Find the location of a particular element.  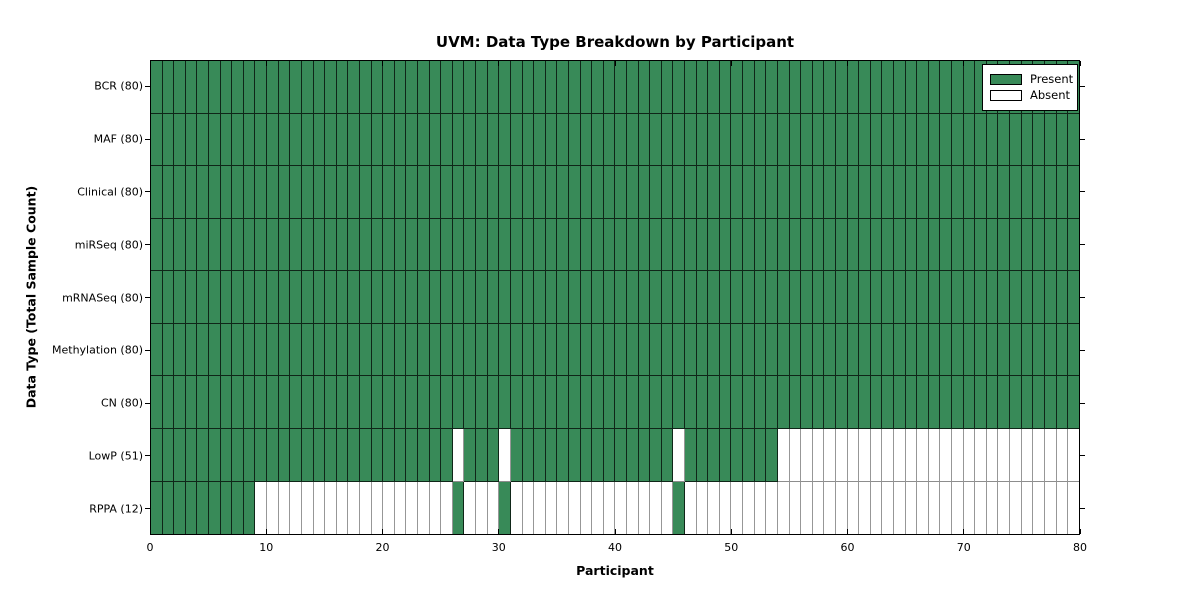

y-tick-mark is located at coordinates (148, 350).